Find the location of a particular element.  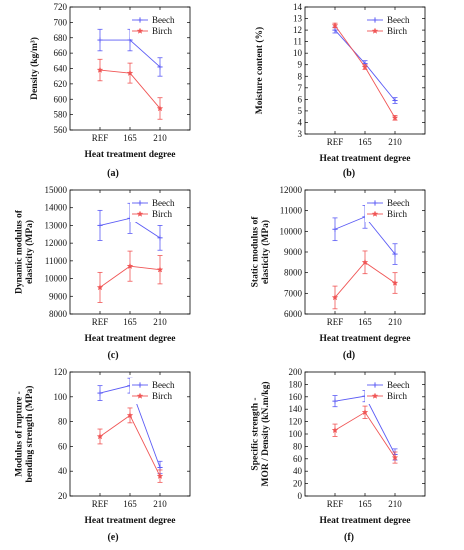

y-tick-label: 680 is located at coordinates (61, 38).